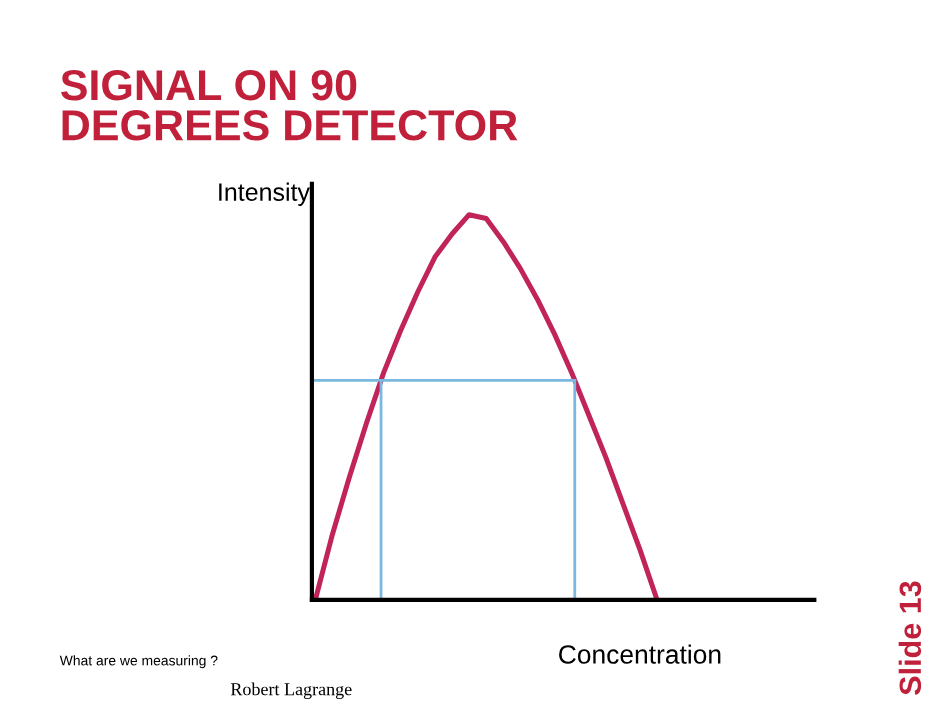 Image resolution: width=948 pixels, height=710 pixels. What do you see at coordinates (264, 194) in the screenshot?
I see `y-axis-title: Intensity` at bounding box center [264, 194].